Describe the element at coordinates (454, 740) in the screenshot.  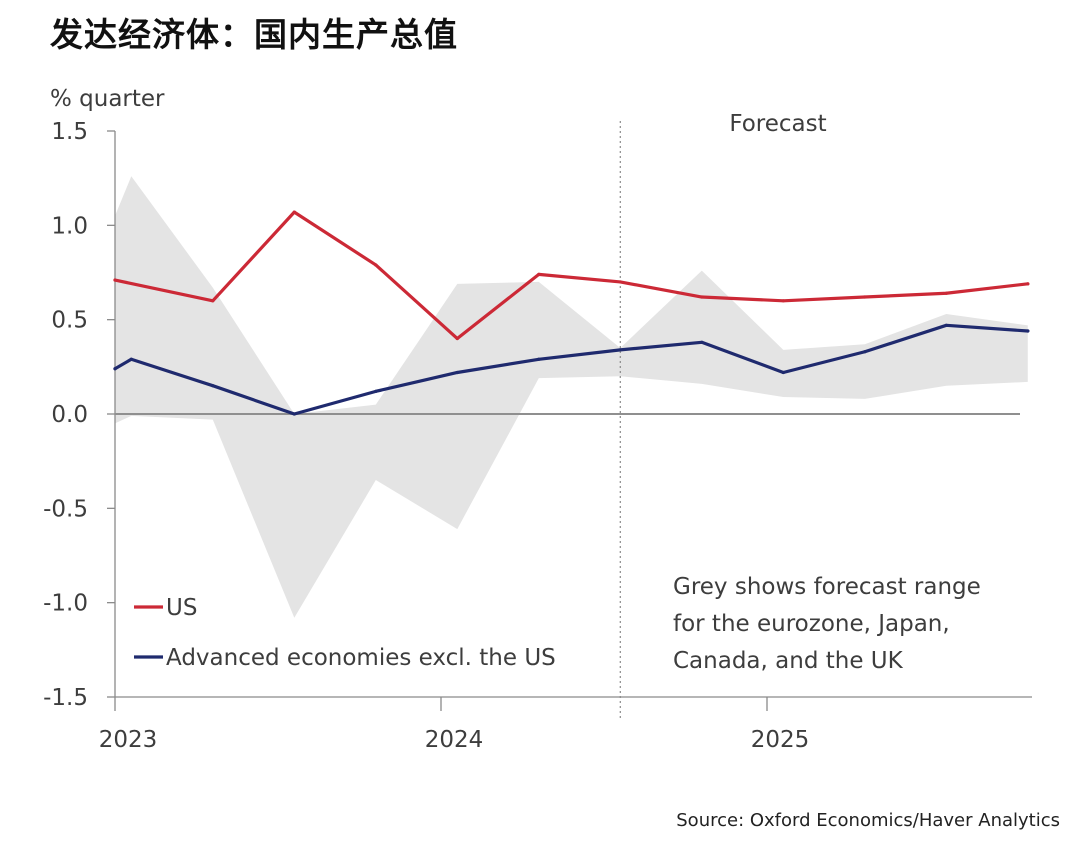
I see `x-tick-label: 2024` at that location.